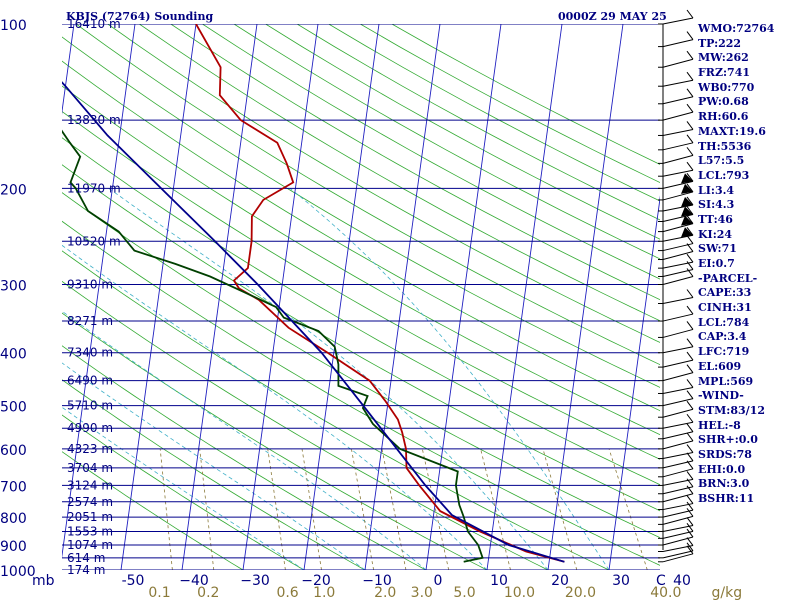  What do you see at coordinates (90, 353) in the screenshot?
I see `height-label: 7340 m` at bounding box center [90, 353].